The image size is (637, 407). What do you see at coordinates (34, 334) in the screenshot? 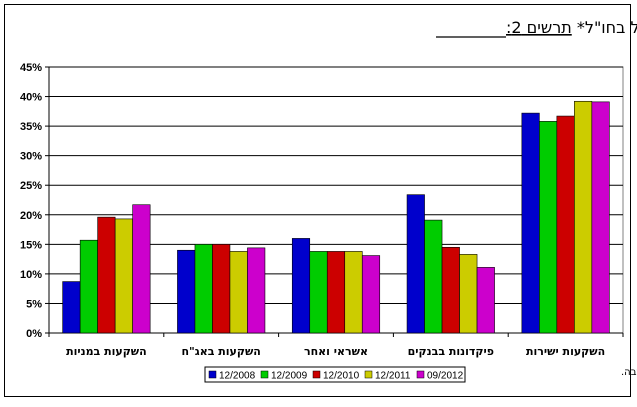
I see `y-tick-label: 0%` at bounding box center [34, 334].